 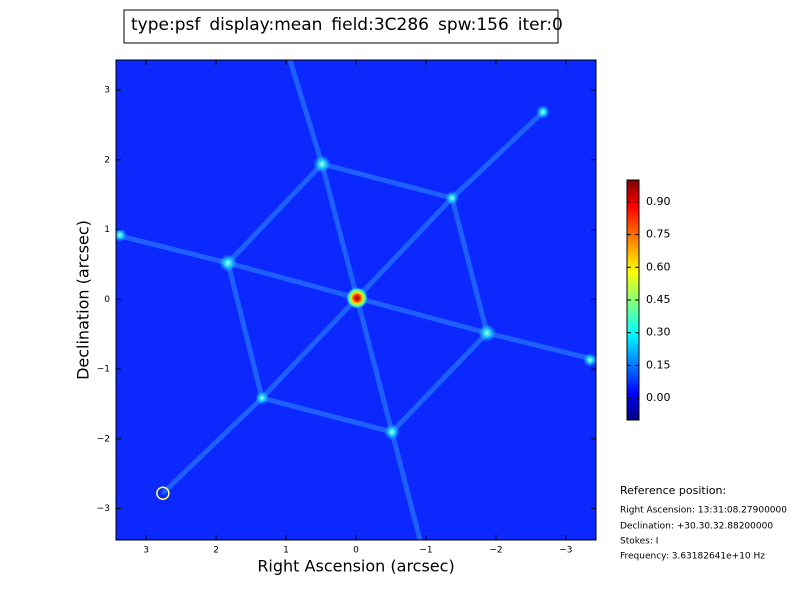 What do you see at coordinates (107, 160) in the screenshot?
I see `y-tick-label: 2` at bounding box center [107, 160].